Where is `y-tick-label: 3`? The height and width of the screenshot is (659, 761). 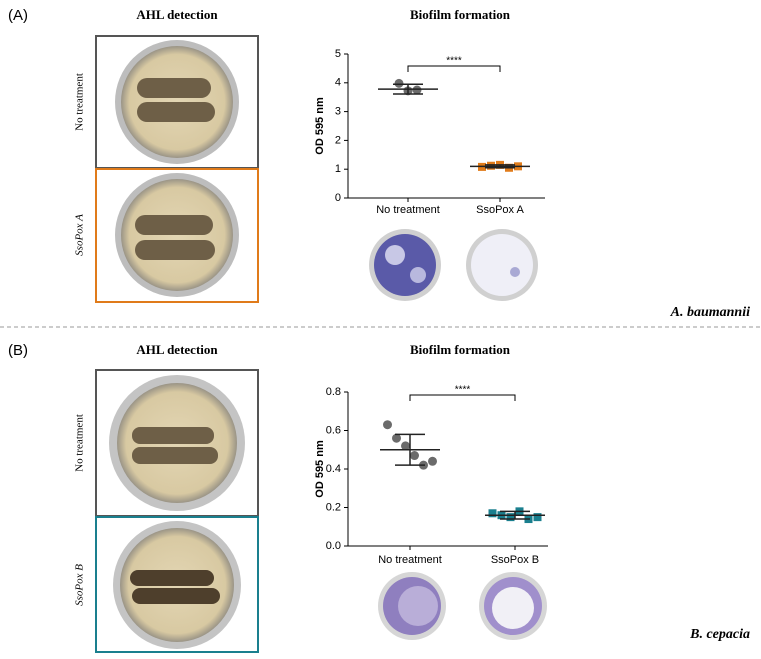 y-tick-label: 3 is located at coordinates (338, 112).